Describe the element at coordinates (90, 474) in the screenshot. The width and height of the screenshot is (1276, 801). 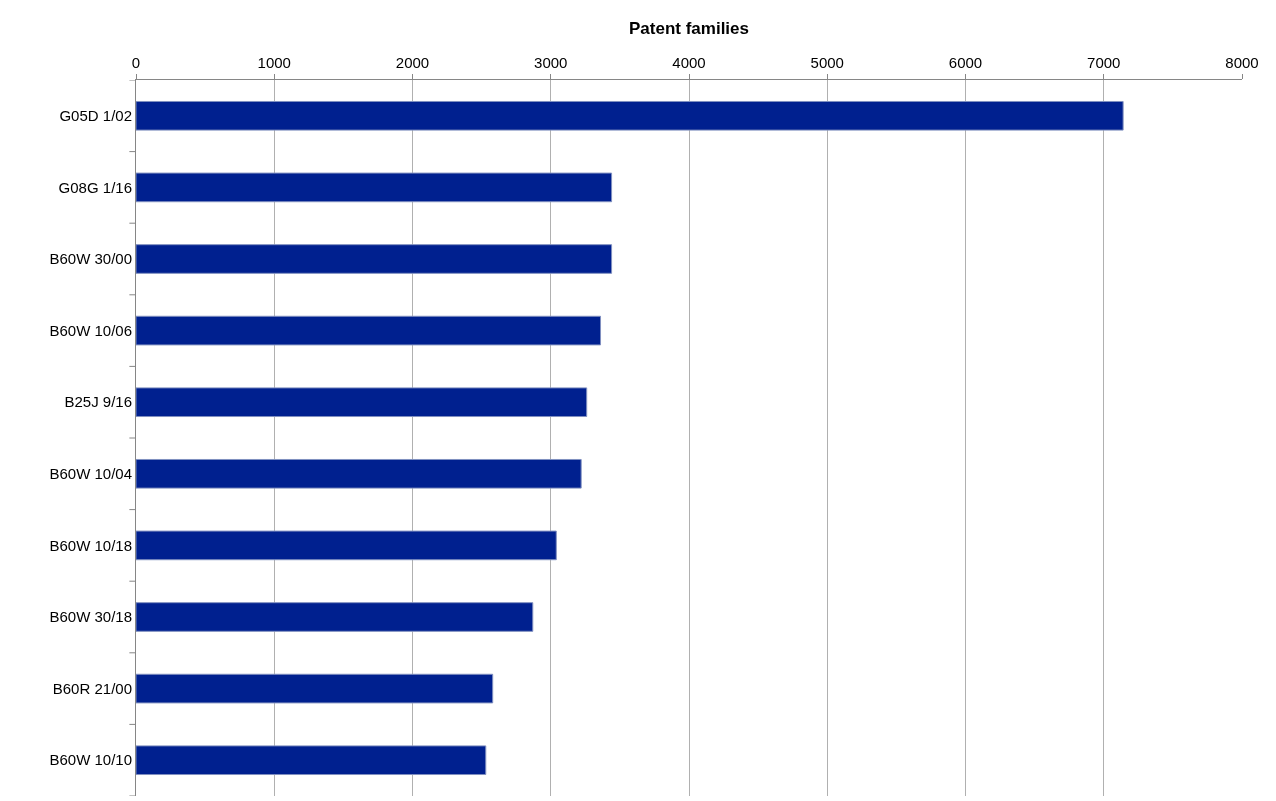
I see `y-tick-label: B60W 10/04` at that location.